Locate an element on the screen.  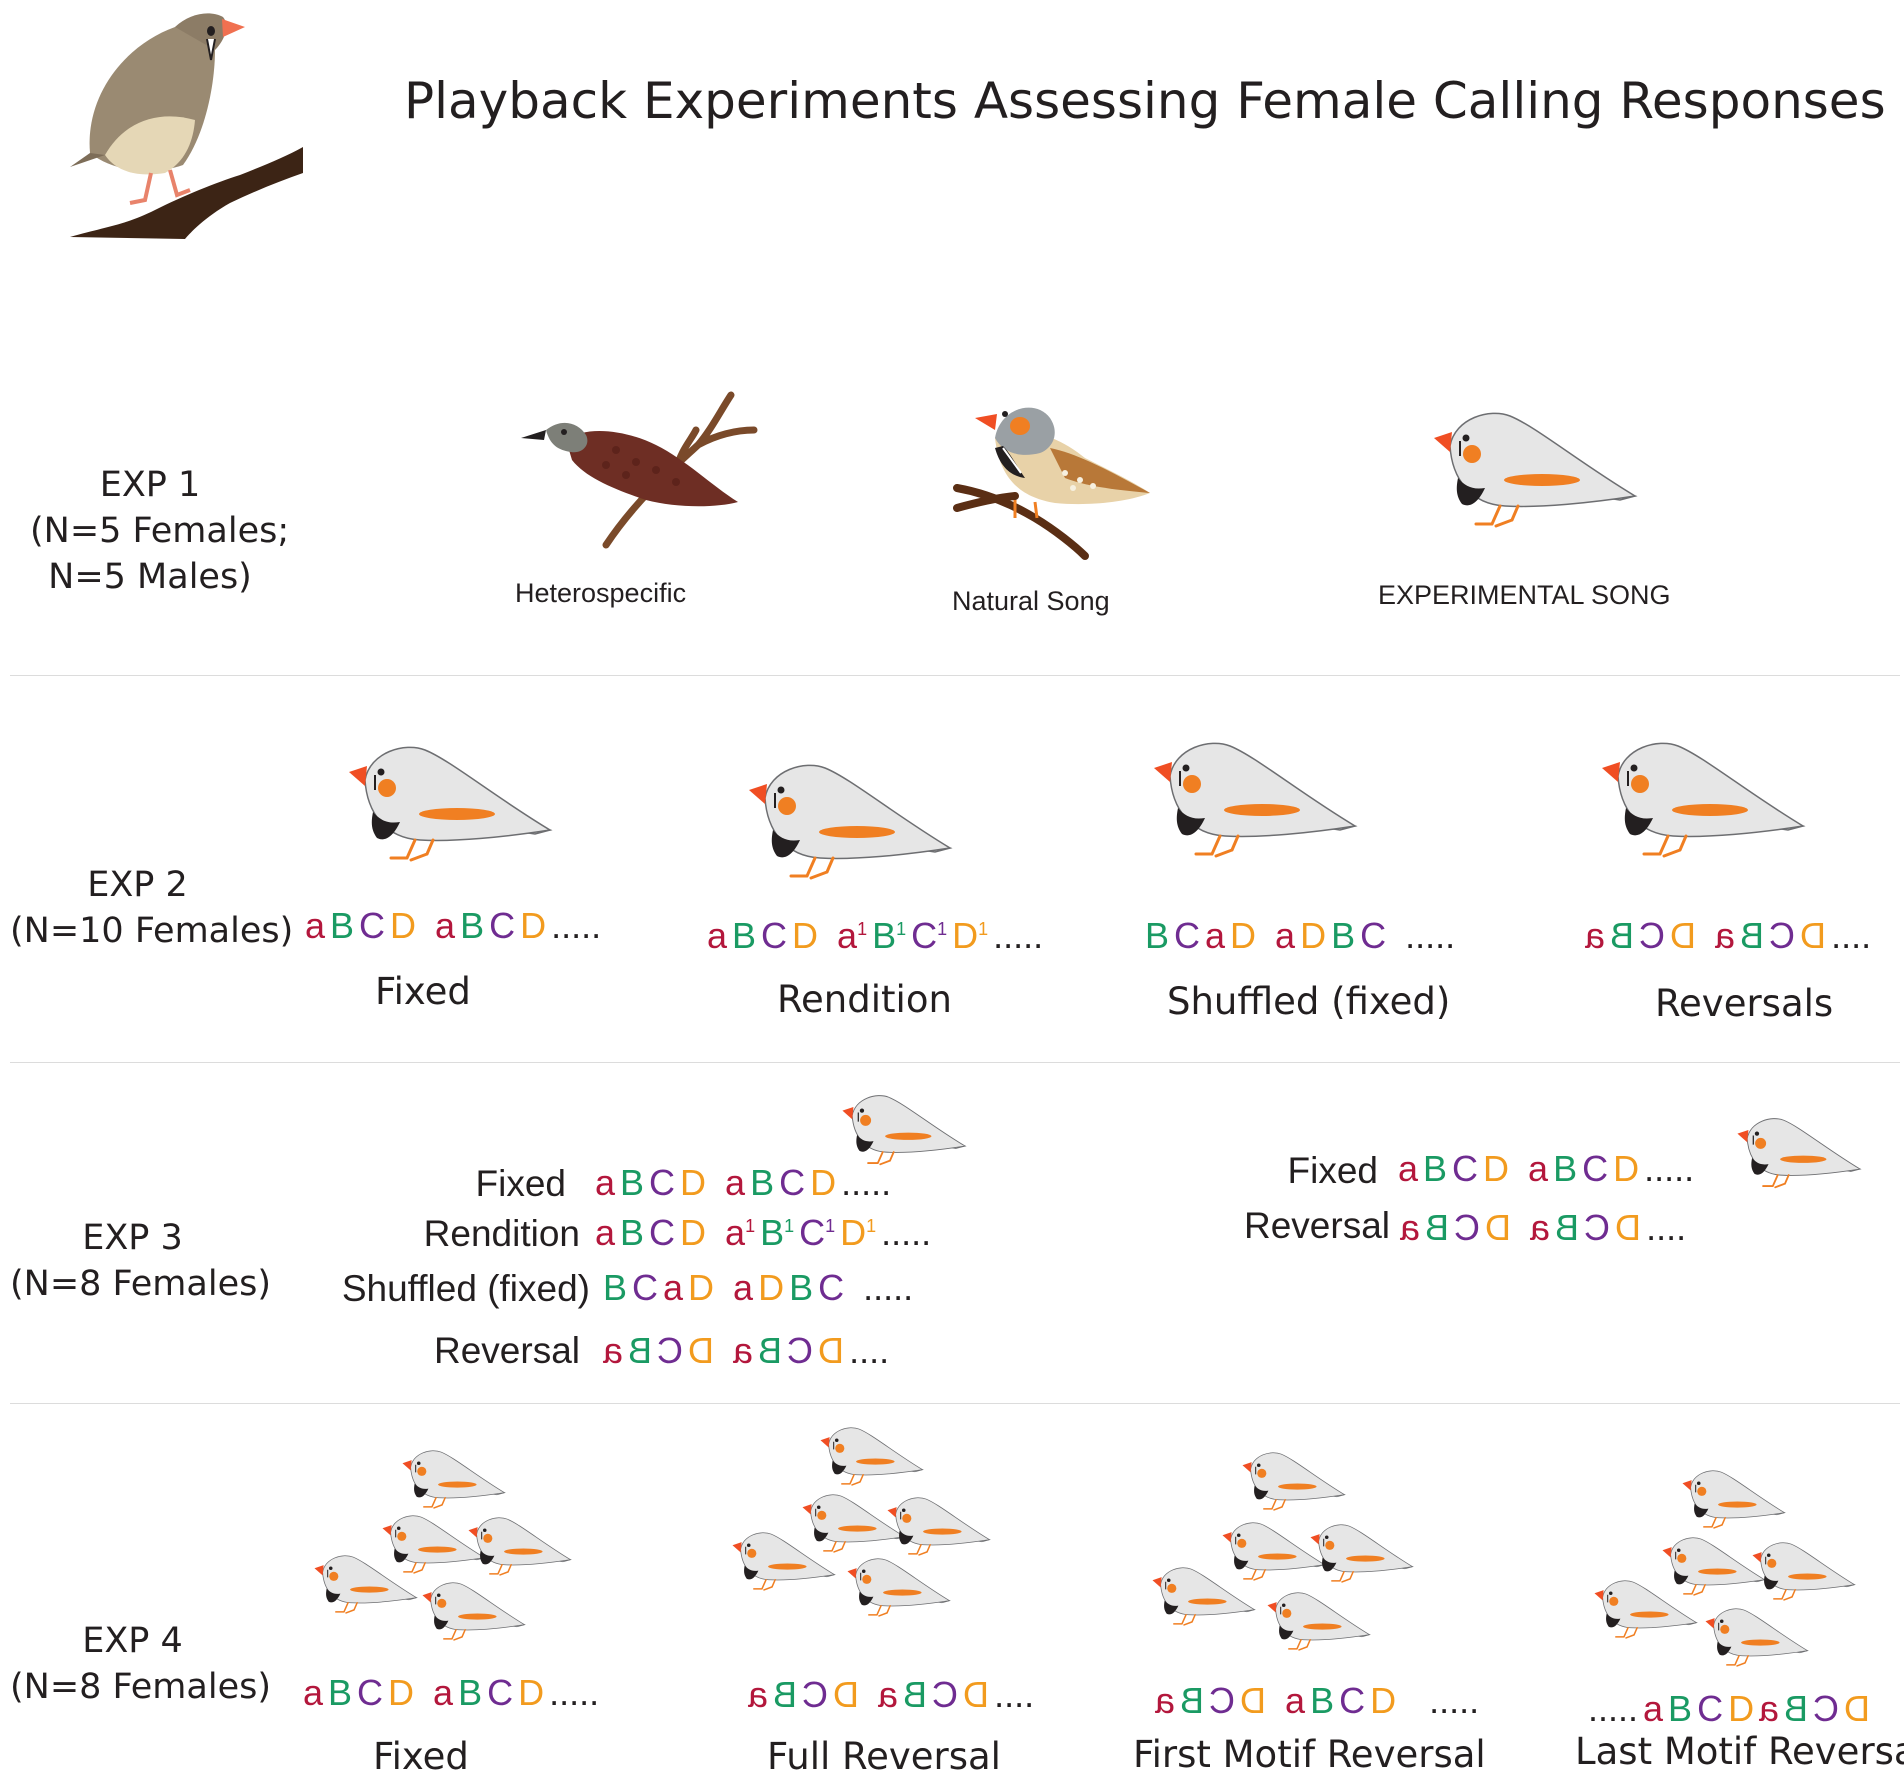
exp3-left-label-fixed: Fixed is located at coordinates (520, 1183).